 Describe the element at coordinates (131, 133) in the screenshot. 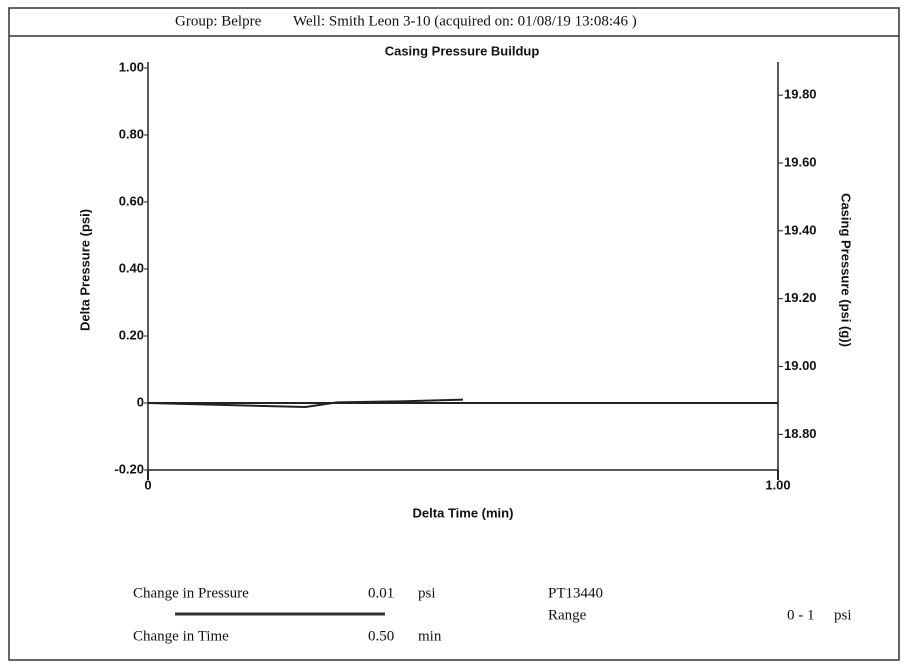

I see `y-tick-label: 0.80` at that location.